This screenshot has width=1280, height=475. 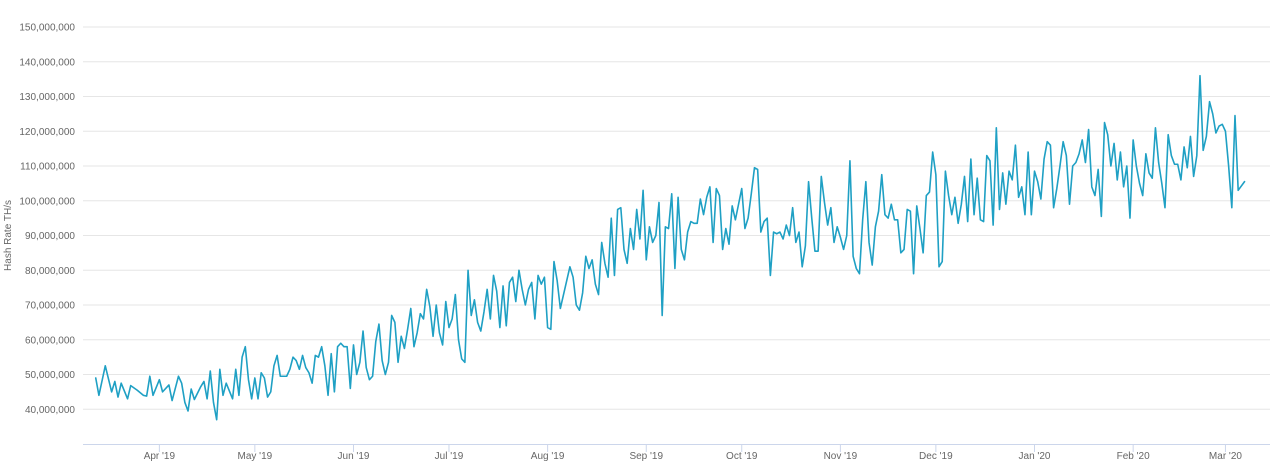 I want to click on x-tick-label: Aug '19, so click(x=548, y=456).